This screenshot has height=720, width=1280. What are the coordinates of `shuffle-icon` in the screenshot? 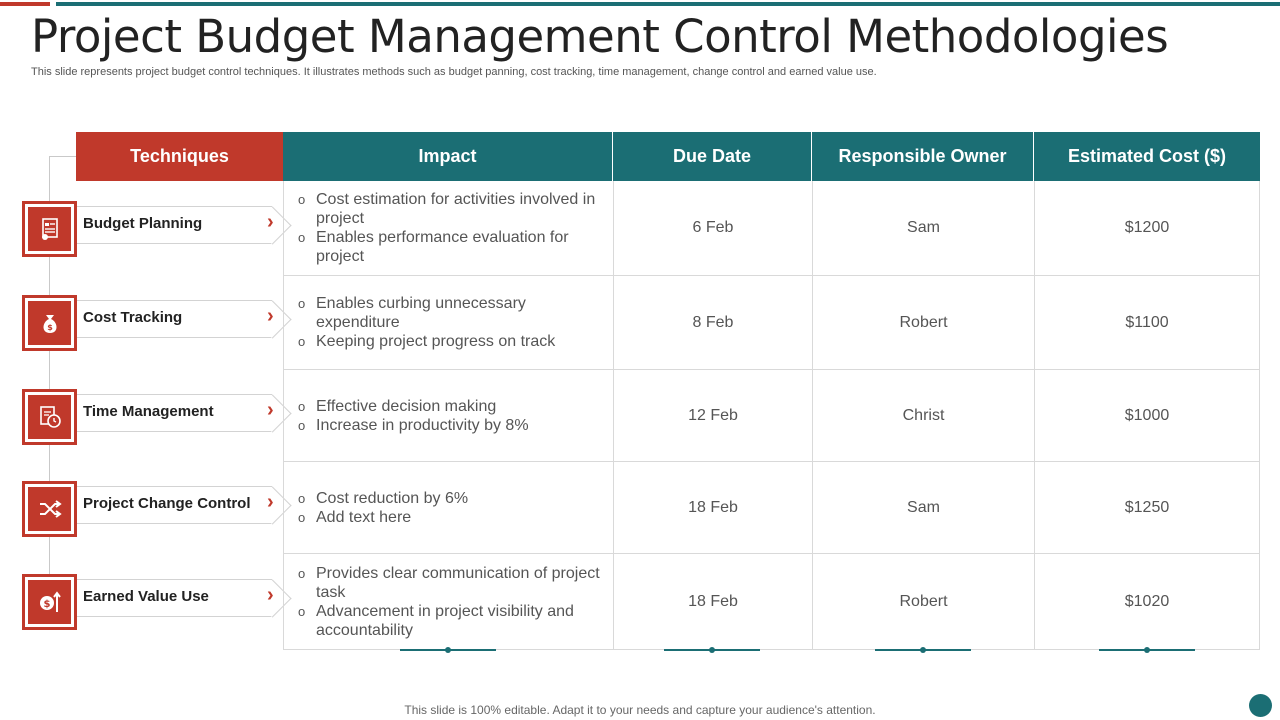 It's located at (49, 509).